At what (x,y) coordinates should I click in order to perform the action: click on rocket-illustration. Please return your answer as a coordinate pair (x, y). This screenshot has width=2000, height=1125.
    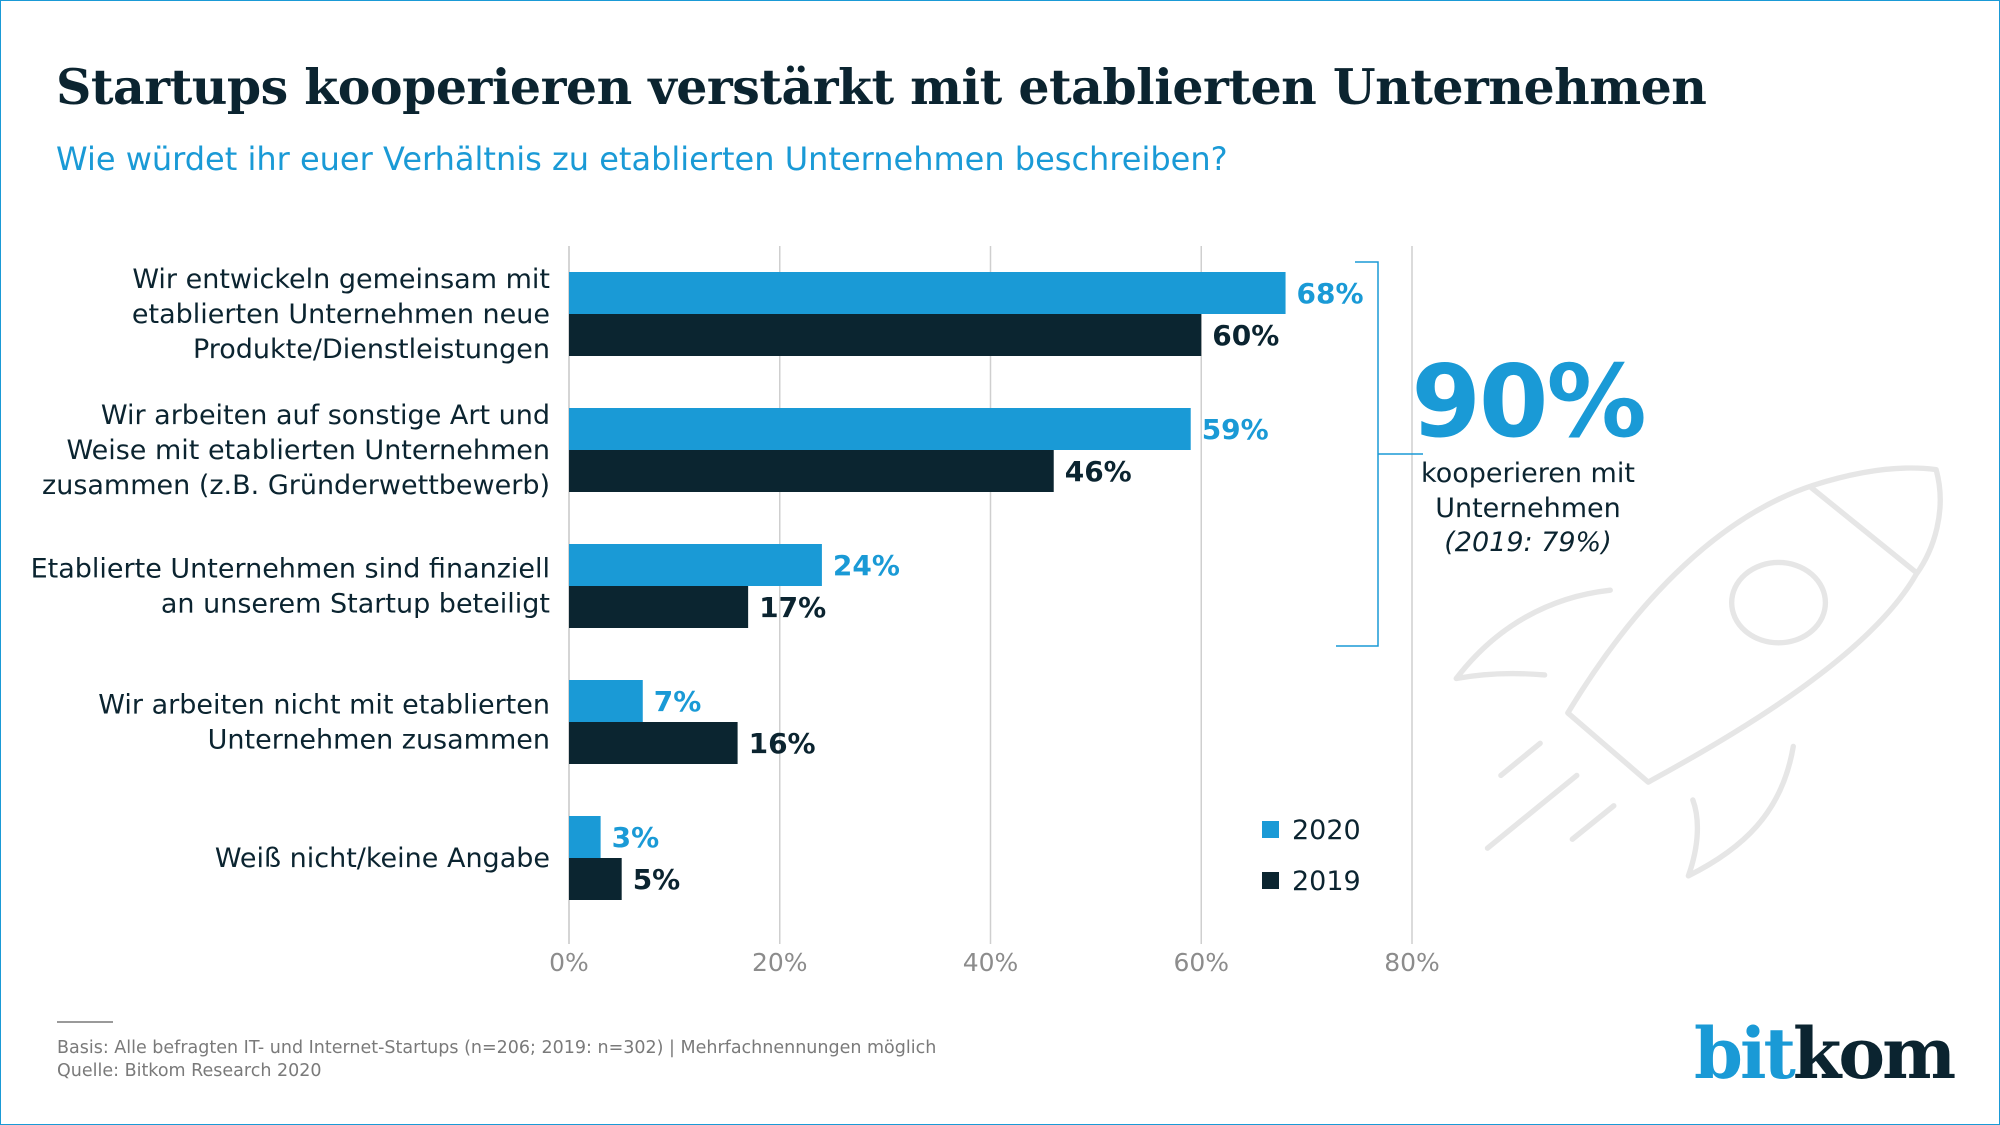
    Looking at the image, I should click on (1698, 672).